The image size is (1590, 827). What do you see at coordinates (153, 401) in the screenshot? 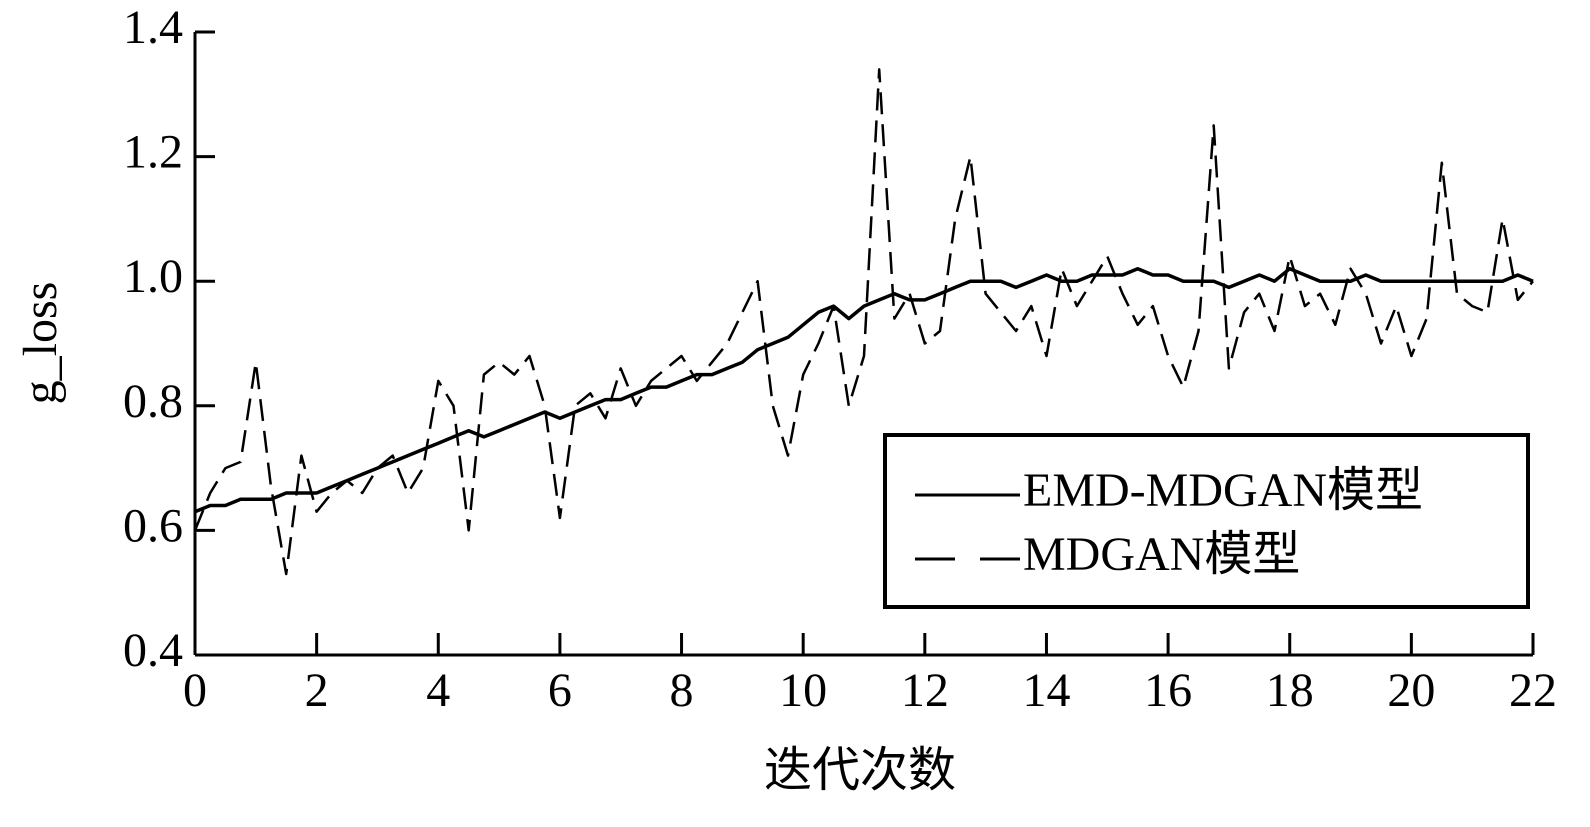
I see `y-tick-label: 0.8` at bounding box center [153, 401].